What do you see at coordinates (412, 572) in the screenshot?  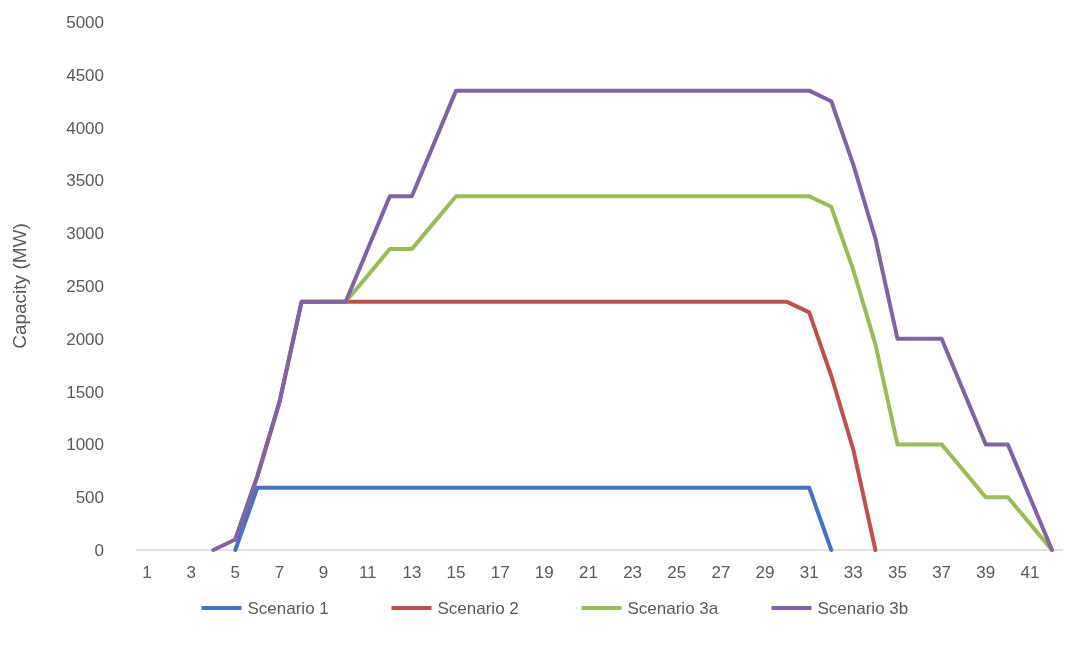 I see `x-tick-label: 13` at bounding box center [412, 572].